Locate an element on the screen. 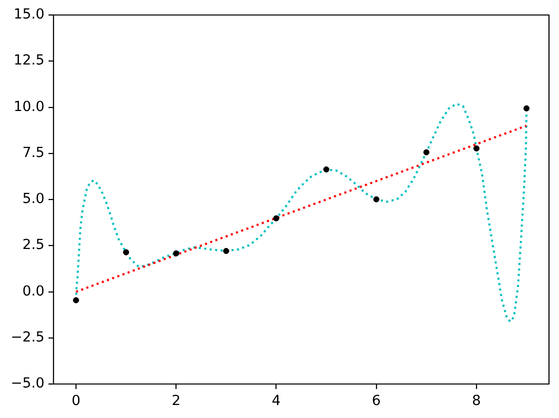 Image resolution: width=559 pixels, height=418 pixels. y-tick-label: 0.0 is located at coordinates (33, 291).